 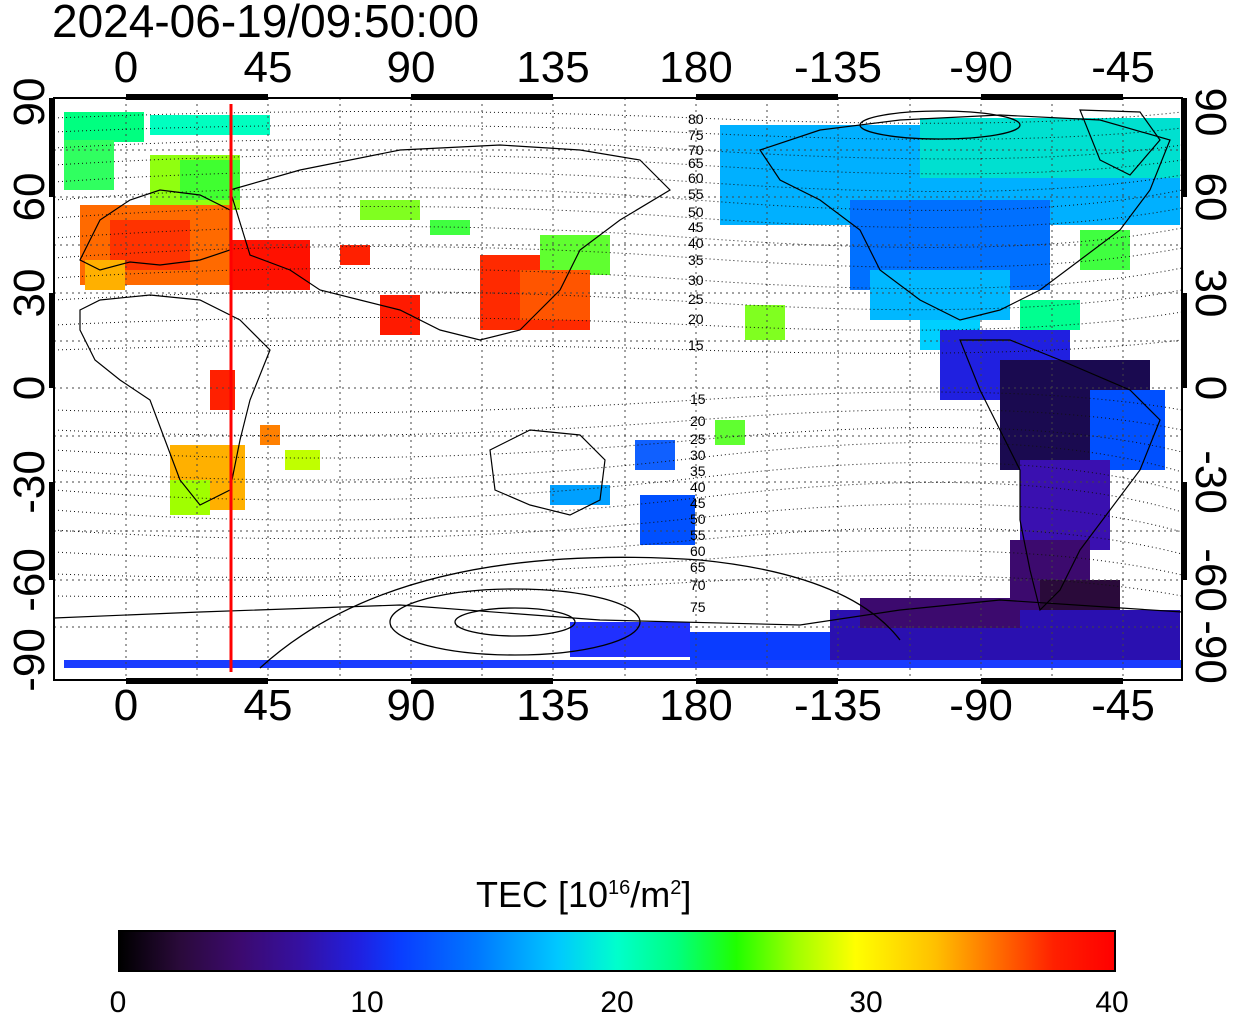 I want to click on colorbar-tick: 10, so click(x=367, y=1002).